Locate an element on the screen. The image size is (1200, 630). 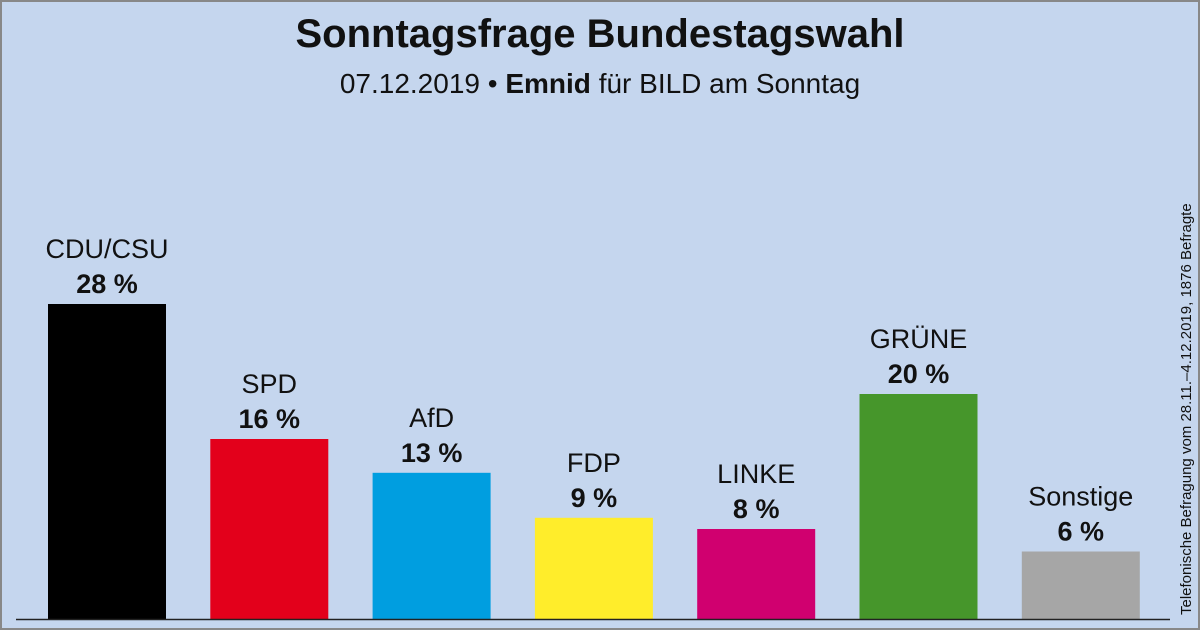
bar-value-linke: 8 % is located at coordinates (756, 509).